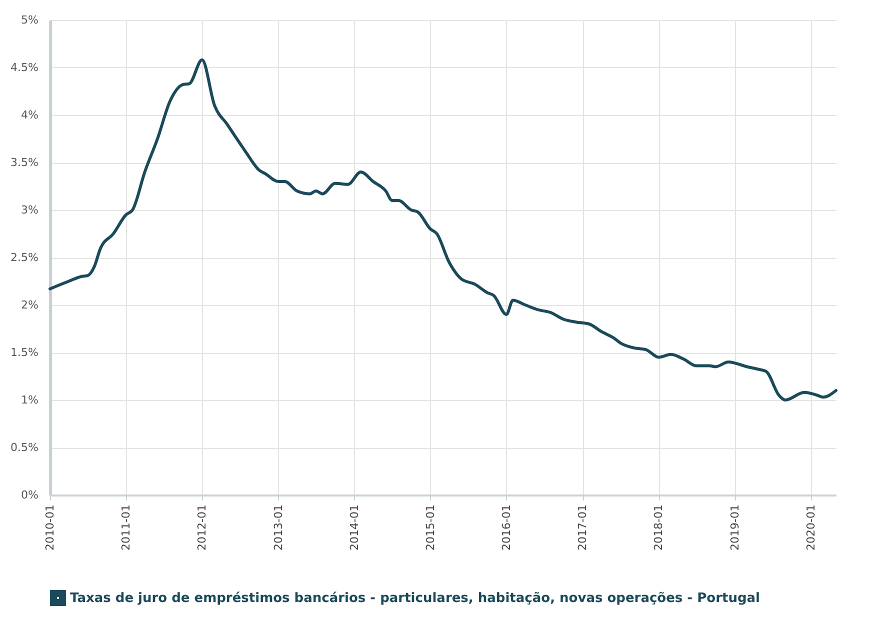 Image resolution: width=878 pixels, height=641 pixels. What do you see at coordinates (583, 527) in the screenshot?
I see `x-tick-label: 2017-01` at bounding box center [583, 527].